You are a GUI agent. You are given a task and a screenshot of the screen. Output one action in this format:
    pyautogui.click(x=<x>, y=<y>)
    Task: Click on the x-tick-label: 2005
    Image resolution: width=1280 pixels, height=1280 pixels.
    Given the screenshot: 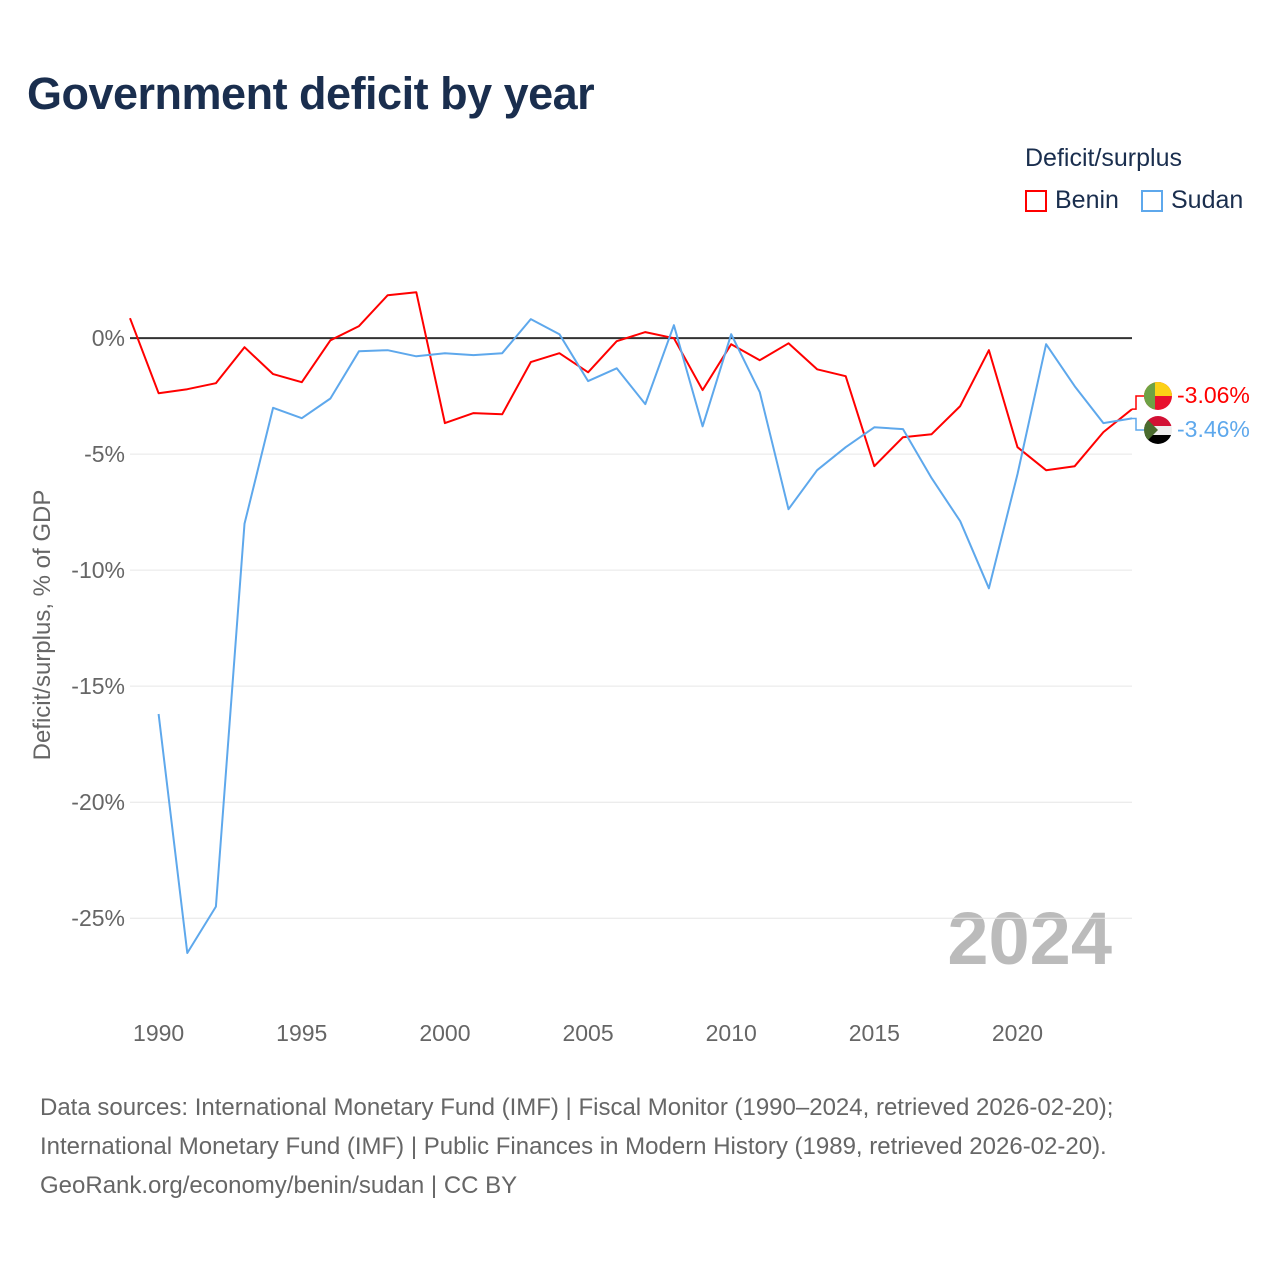 What is the action you would take?
    pyautogui.click(x=587, y=1033)
    